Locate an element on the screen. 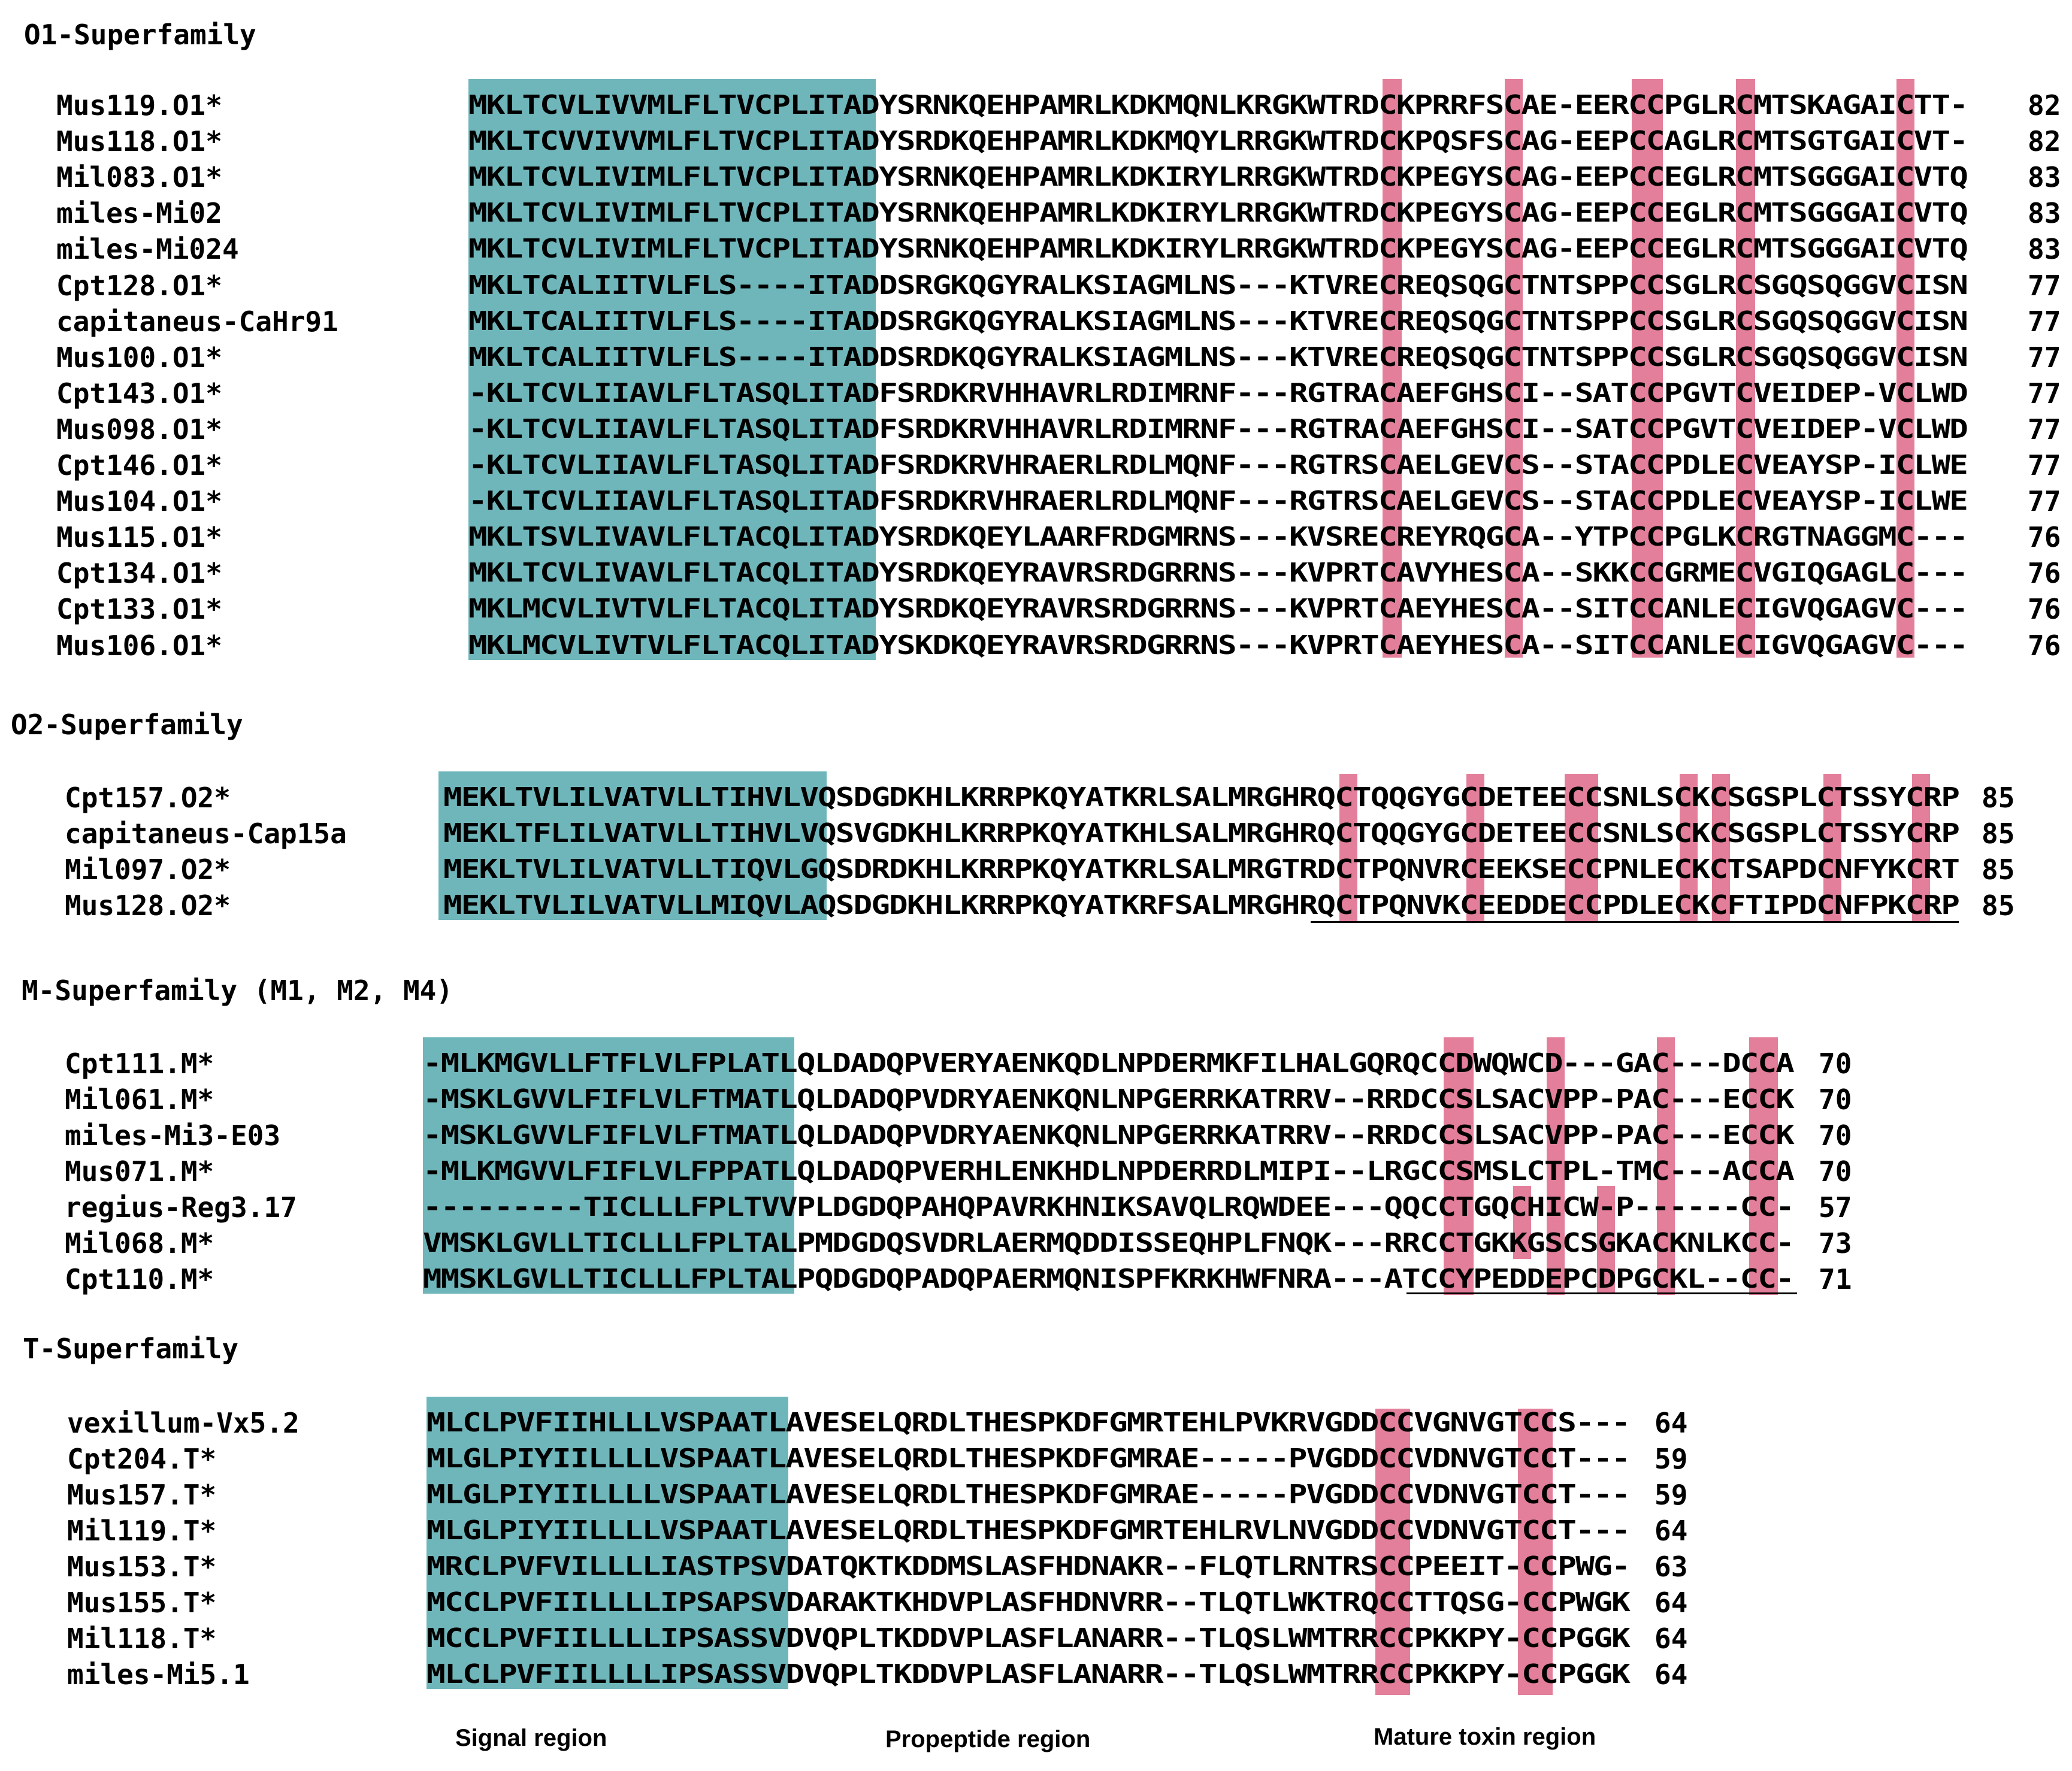 The width and height of the screenshot is (2072, 1771). sequence-name: Cpt110.M* is located at coordinates (139, 1279).